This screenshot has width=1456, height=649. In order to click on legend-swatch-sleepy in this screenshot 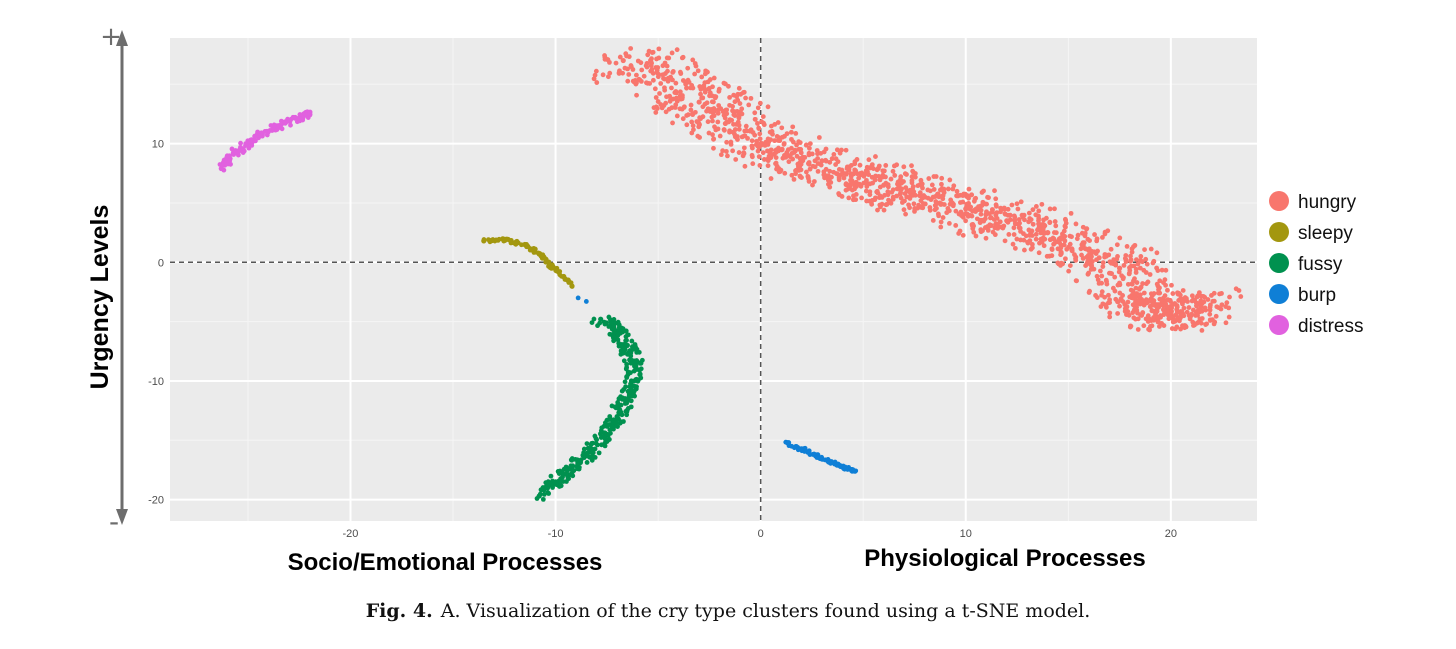, I will do `click(1279, 232)`.